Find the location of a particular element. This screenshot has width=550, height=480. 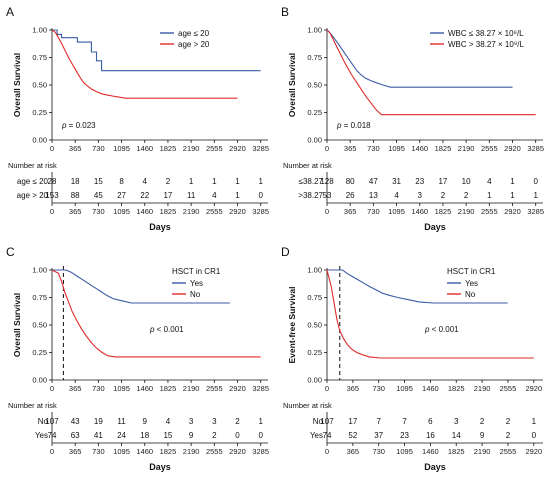

y-axis-label: Event-free Survival is located at coordinates (292, 324).